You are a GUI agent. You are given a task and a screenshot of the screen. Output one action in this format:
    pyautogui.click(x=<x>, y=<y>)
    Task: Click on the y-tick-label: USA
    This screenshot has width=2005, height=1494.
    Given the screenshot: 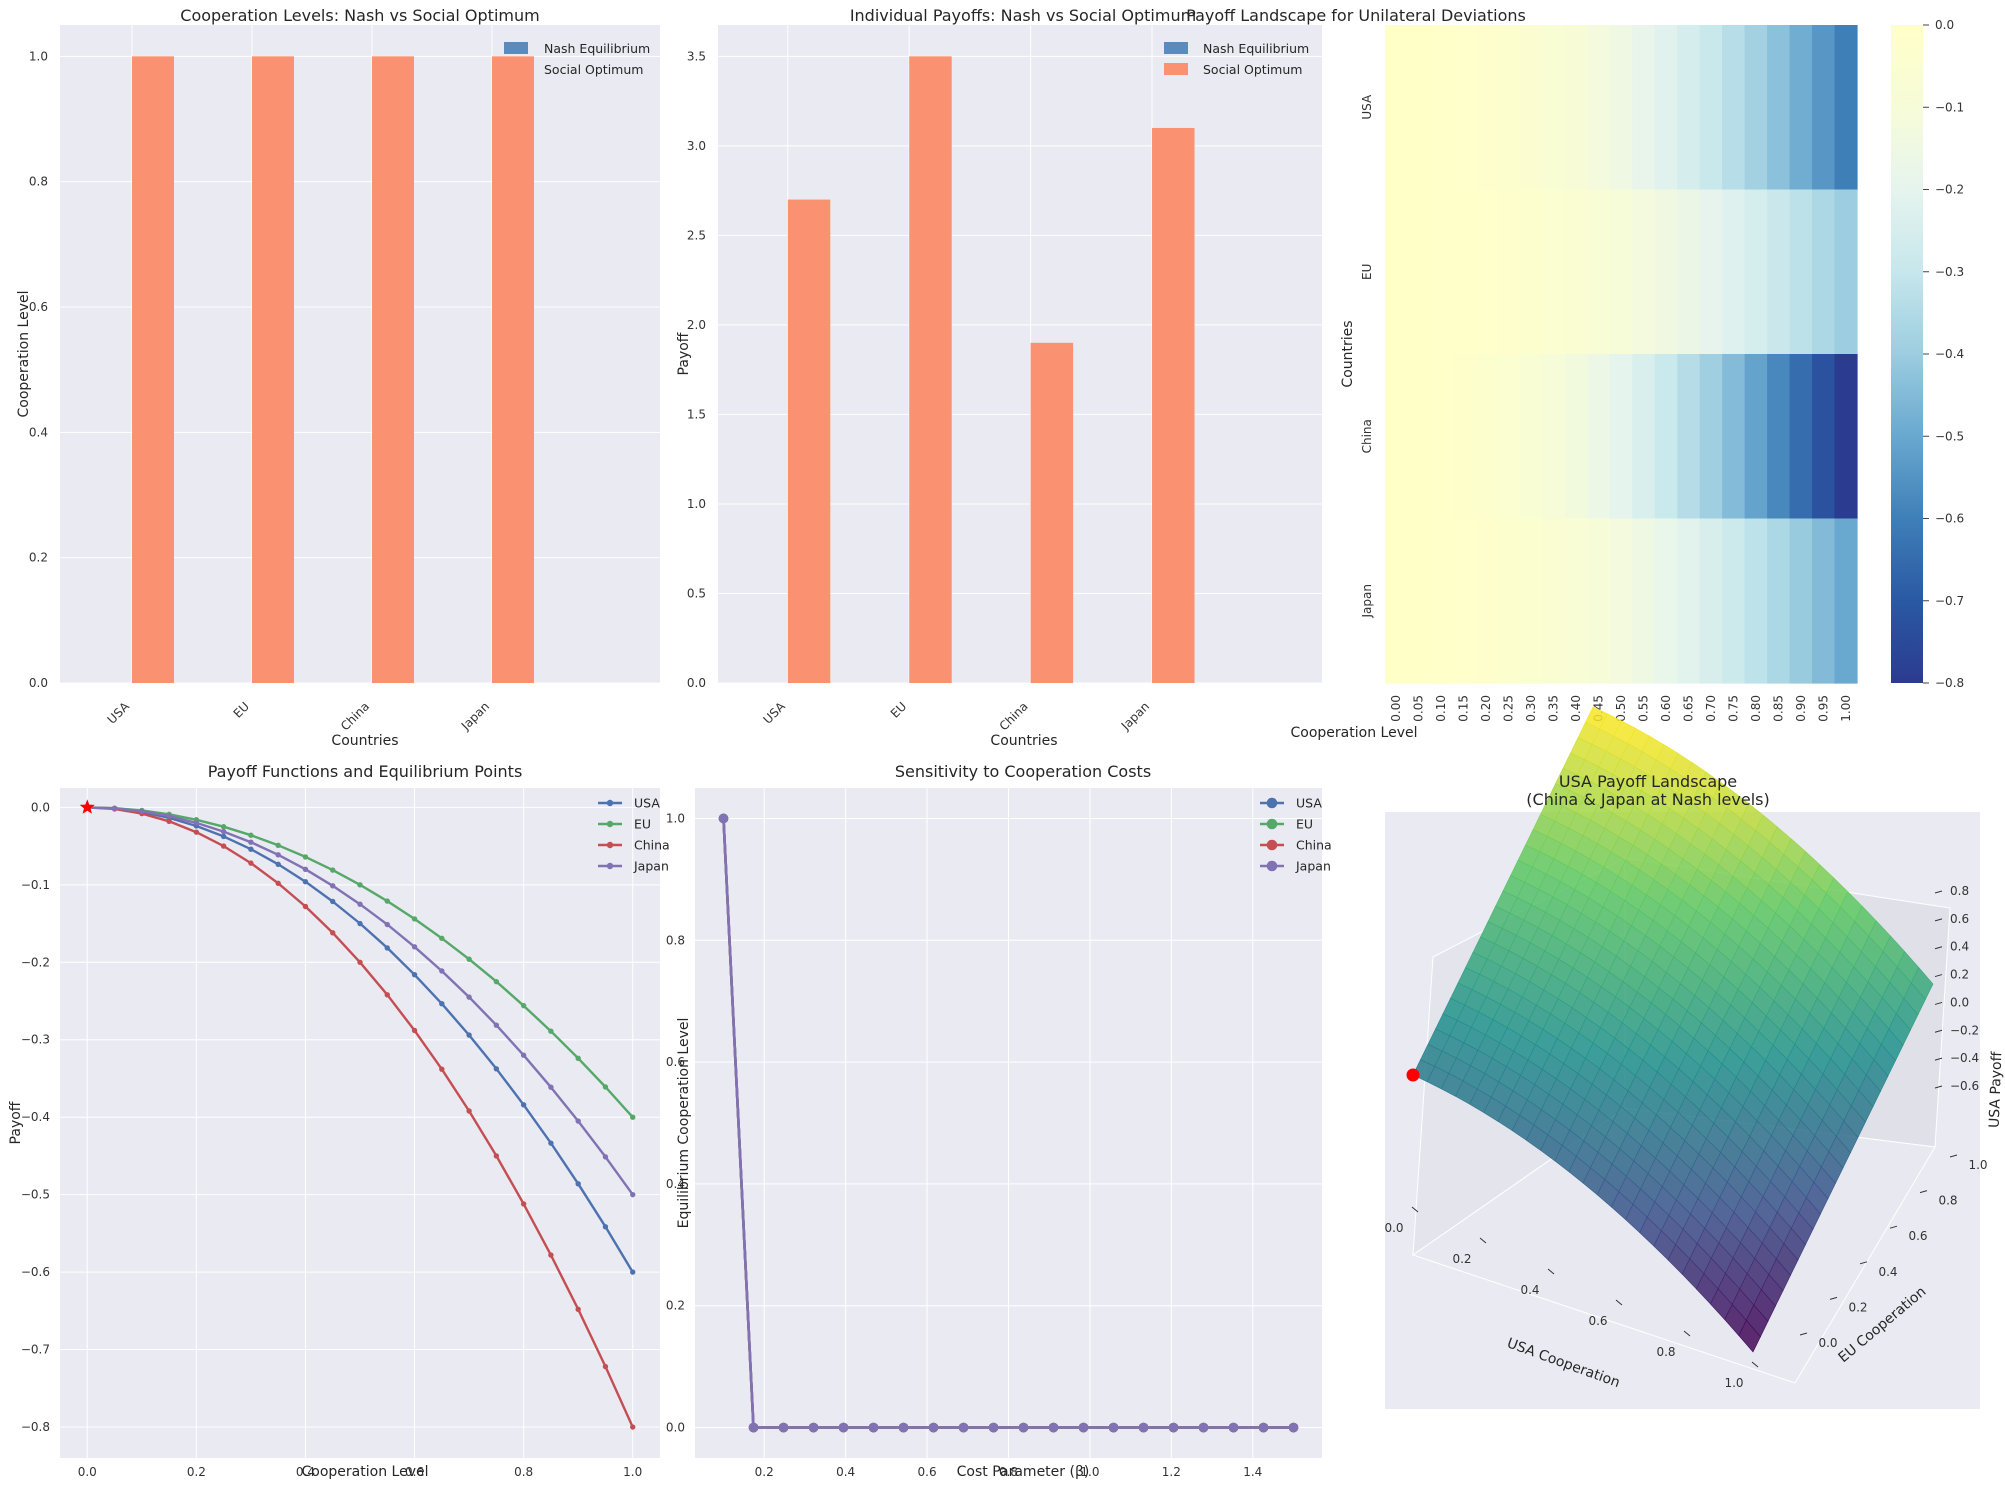 What is the action you would take?
    pyautogui.click(x=1367, y=107)
    